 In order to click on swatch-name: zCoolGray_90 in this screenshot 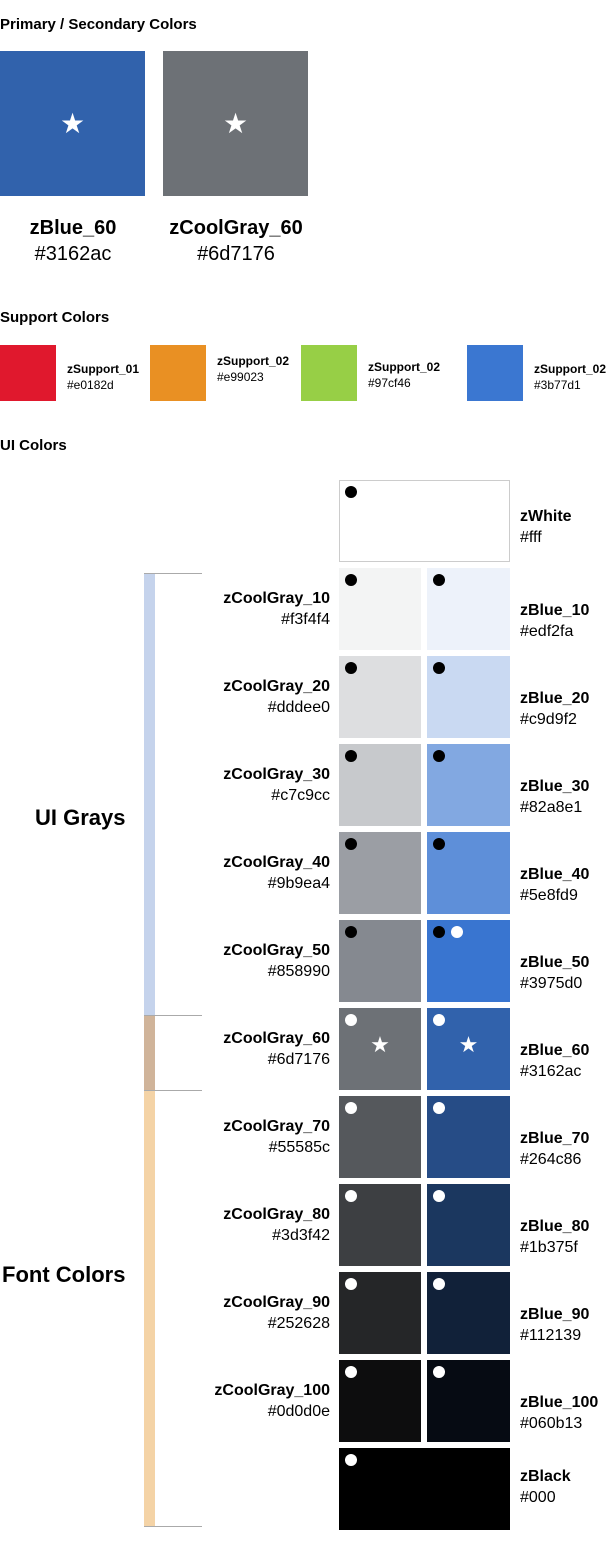, I will do `click(276, 1302)`.